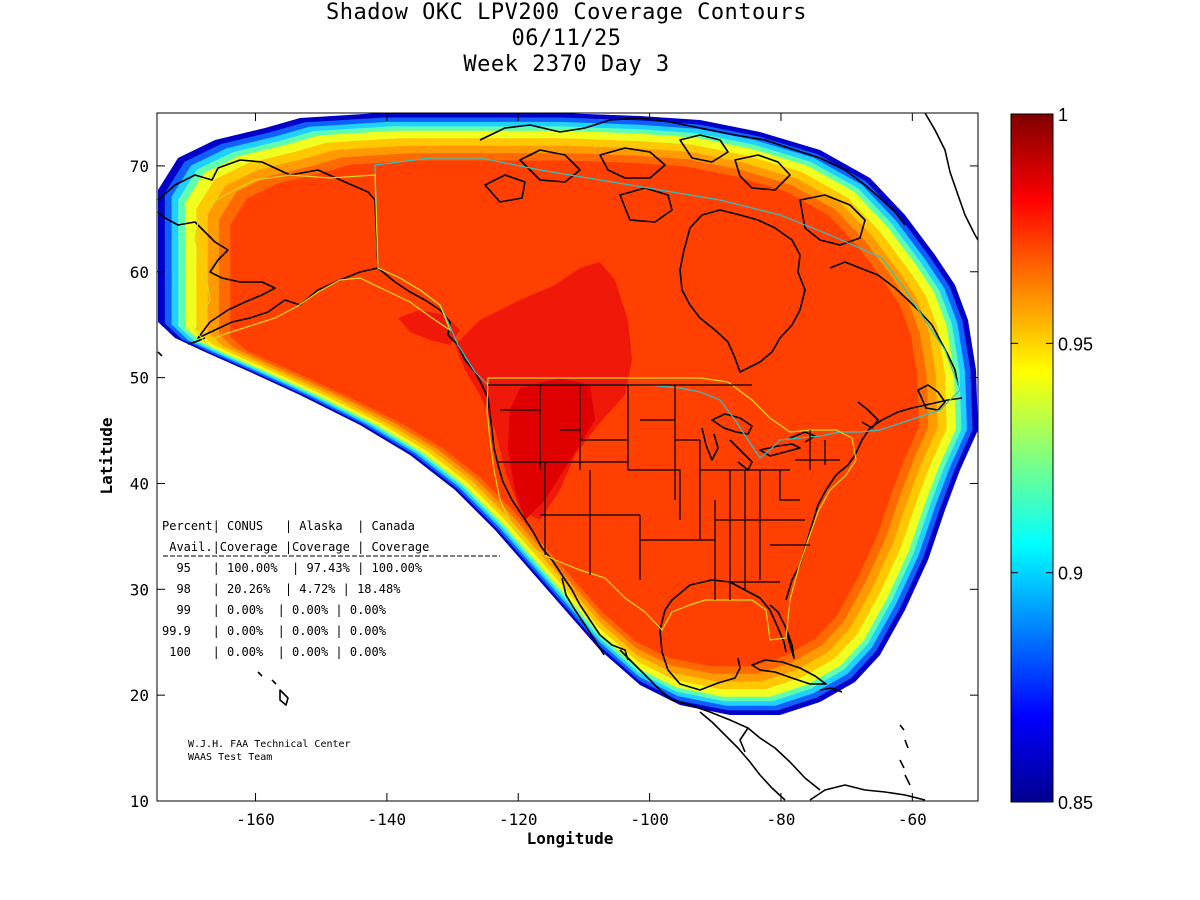 The image size is (1200, 900). What do you see at coordinates (139, 801) in the screenshot?
I see `y-tick-label: 10` at bounding box center [139, 801].